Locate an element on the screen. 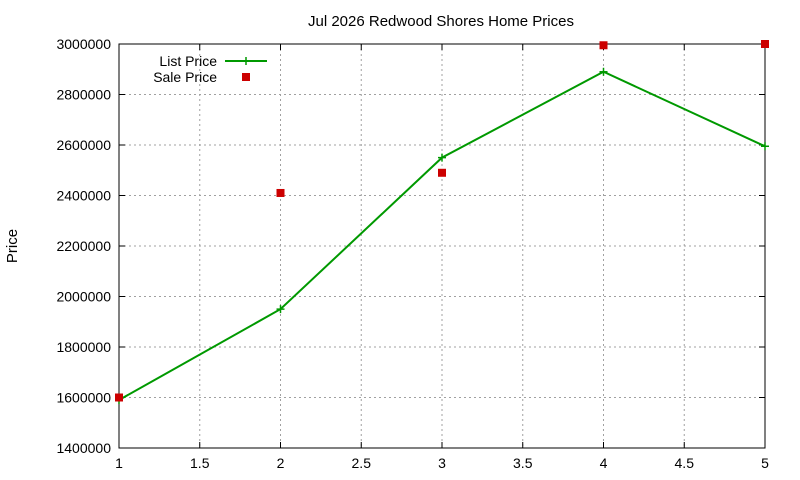 The height and width of the screenshot is (480, 800). x-tick-label: 2 is located at coordinates (281, 463).